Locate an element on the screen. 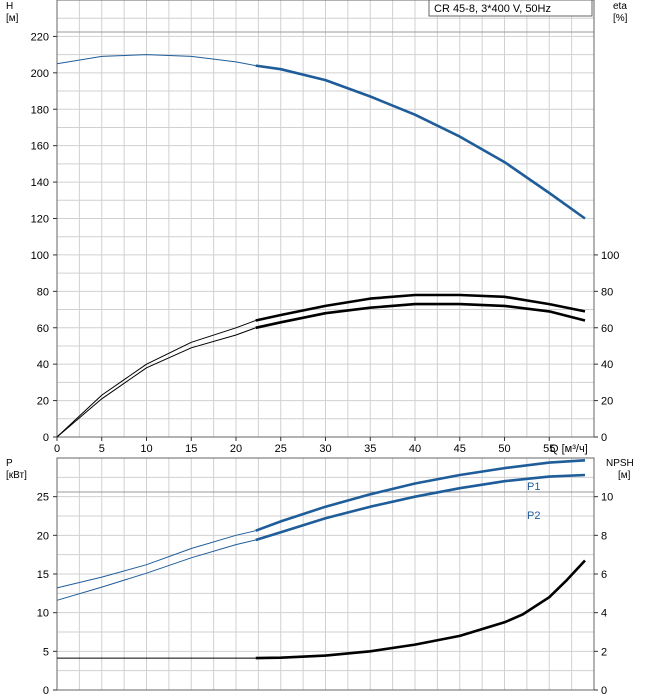  x-tick-label: 50 is located at coordinates (504, 449).